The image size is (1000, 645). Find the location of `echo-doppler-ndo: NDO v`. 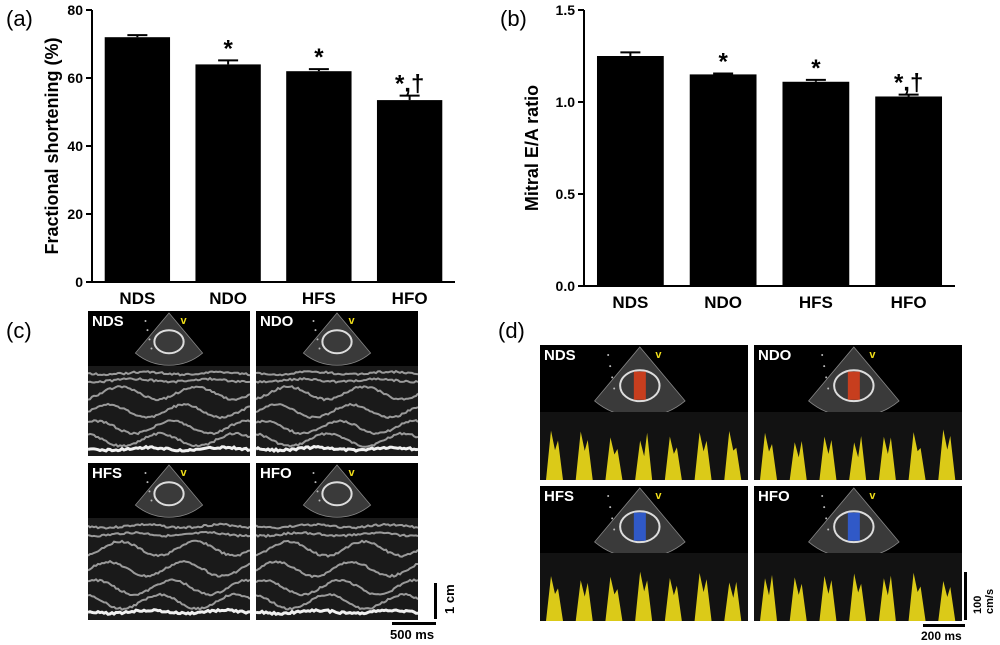

echo-doppler-ndo: NDO v is located at coordinates (858, 412).